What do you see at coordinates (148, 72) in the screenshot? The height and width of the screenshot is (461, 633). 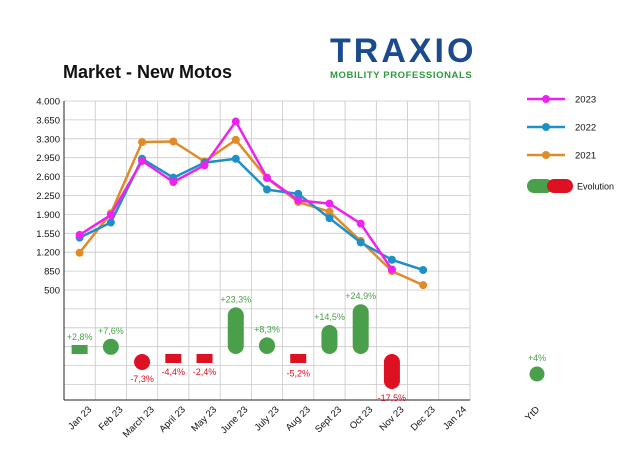 I see `chart-title: Market - New Motos` at bounding box center [148, 72].